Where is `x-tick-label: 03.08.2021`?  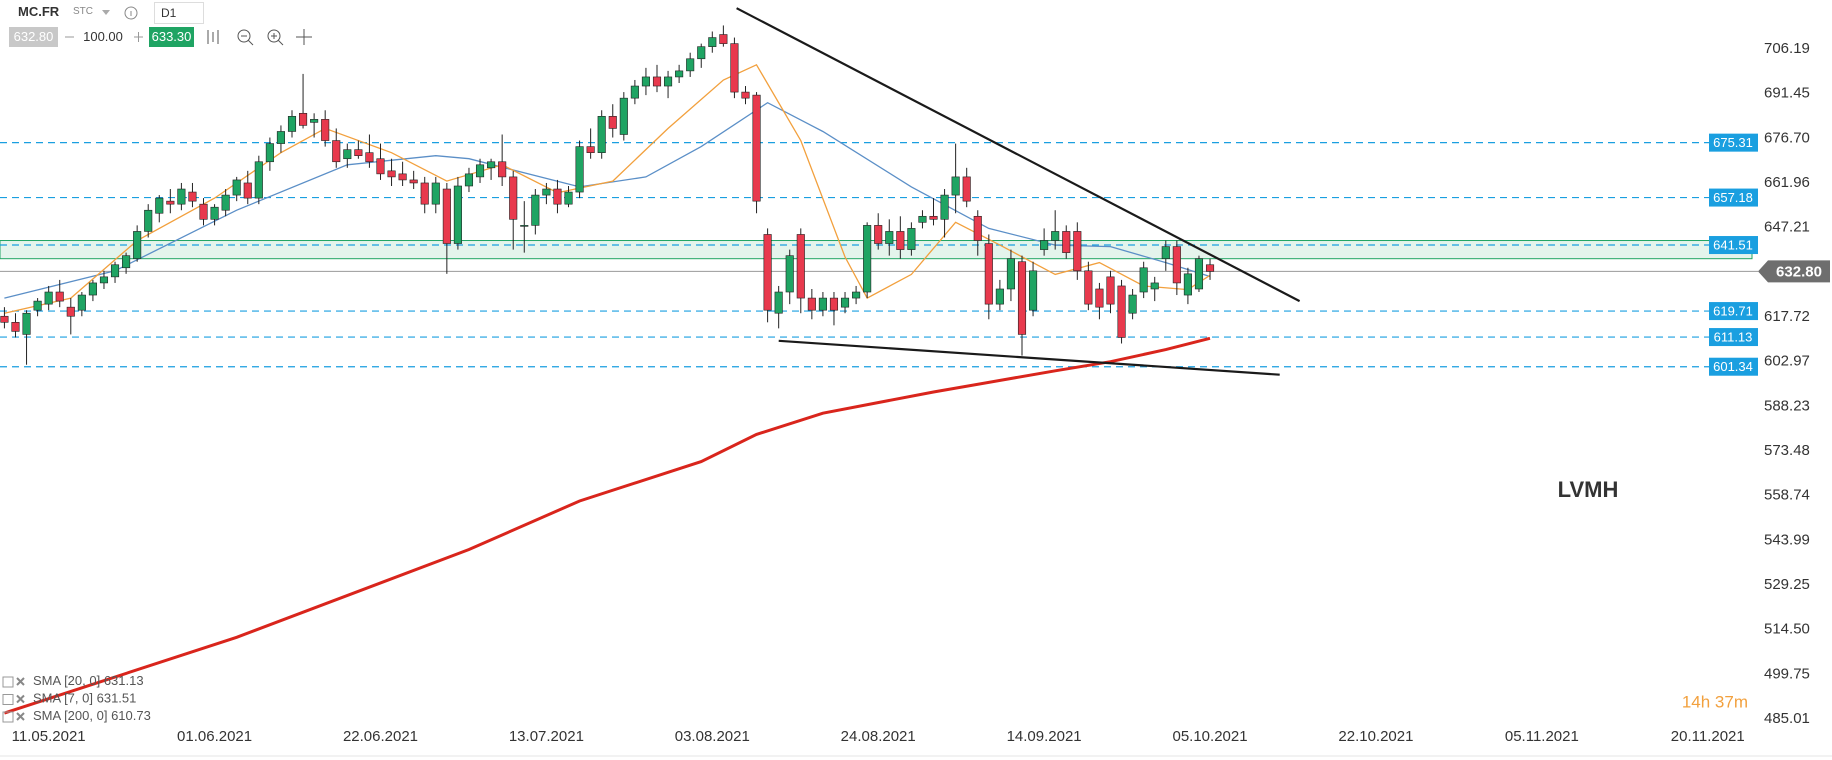 x-tick-label: 03.08.2021 is located at coordinates (712, 736).